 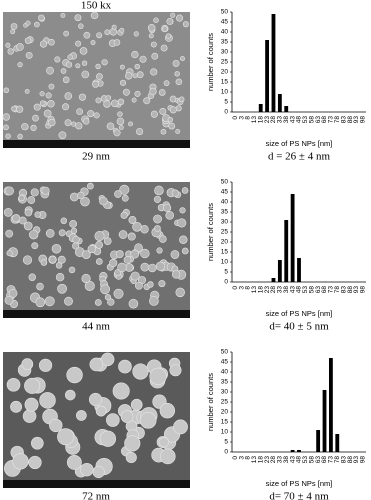 I want to click on x-tick-label: 18, so click(x=260, y=460).